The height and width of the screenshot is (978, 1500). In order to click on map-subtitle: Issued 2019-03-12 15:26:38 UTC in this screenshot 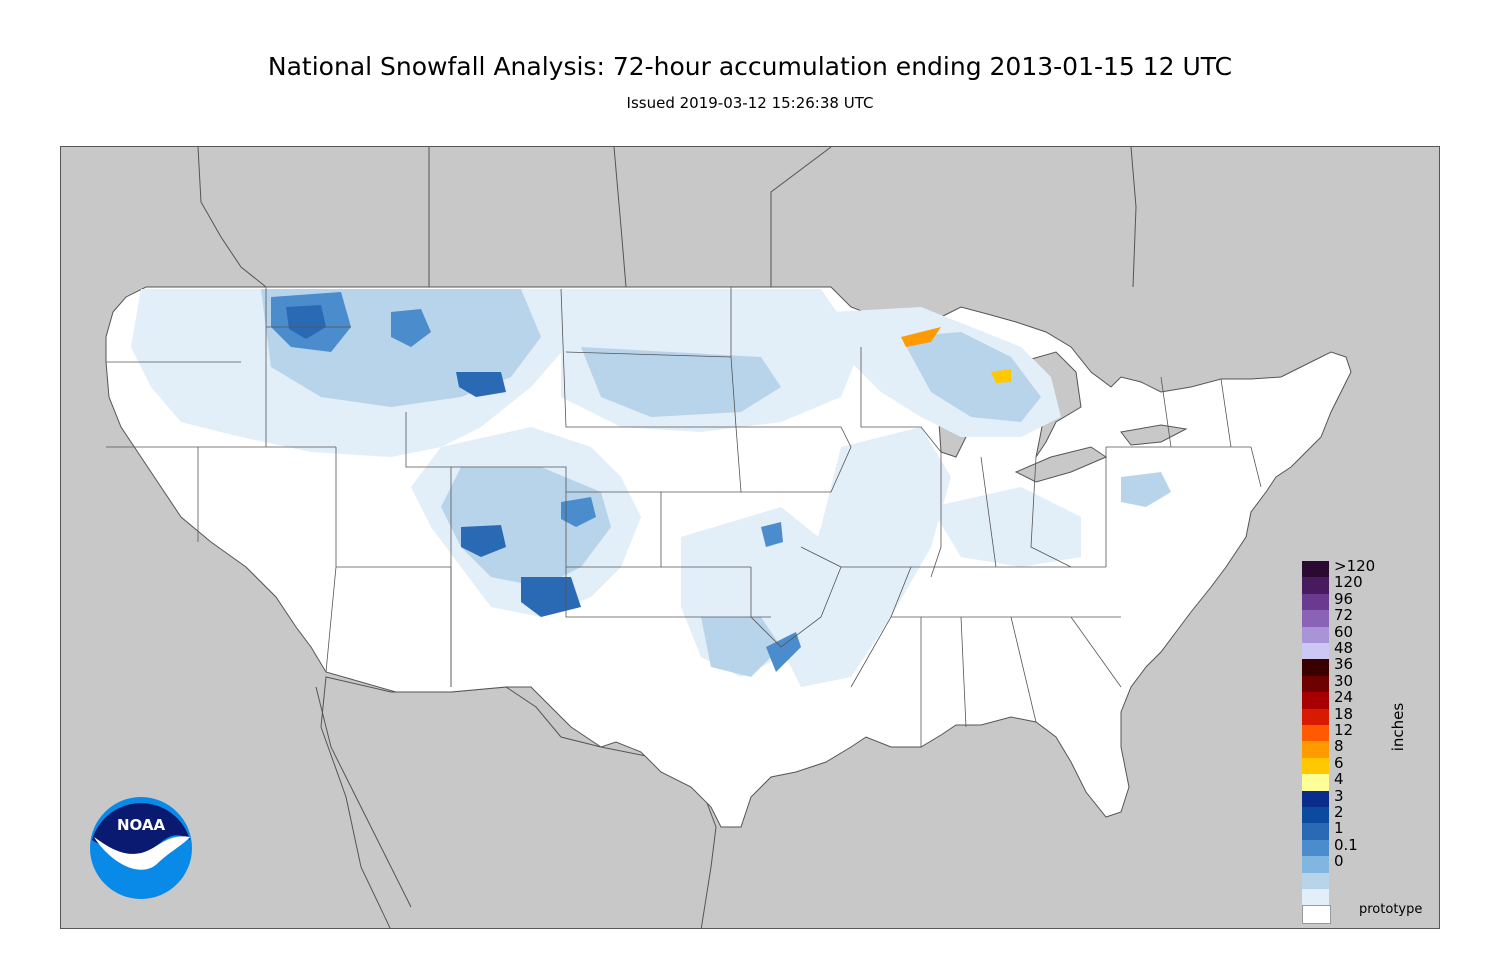, I will do `click(750, 103)`.